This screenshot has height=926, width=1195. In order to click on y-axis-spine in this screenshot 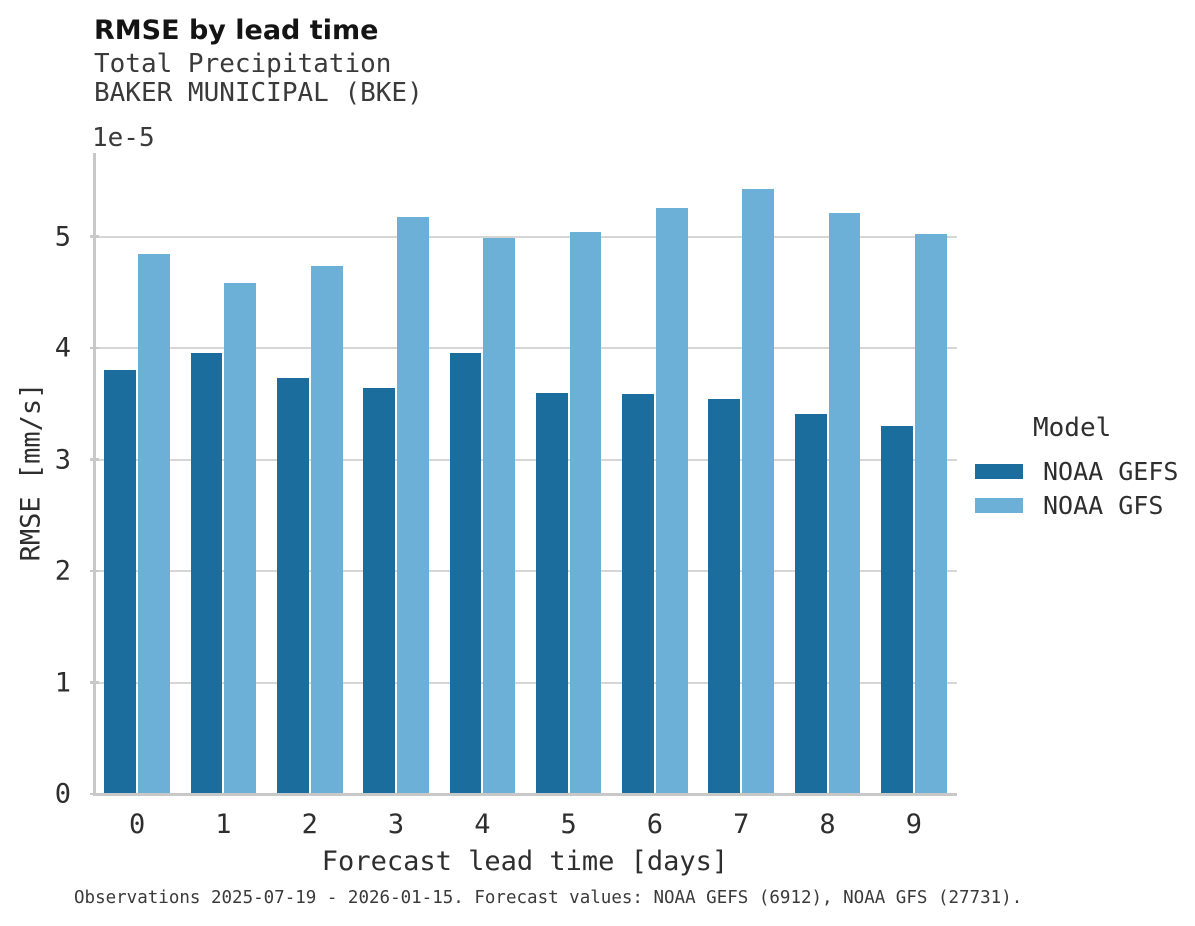, I will do `click(94, 474)`.